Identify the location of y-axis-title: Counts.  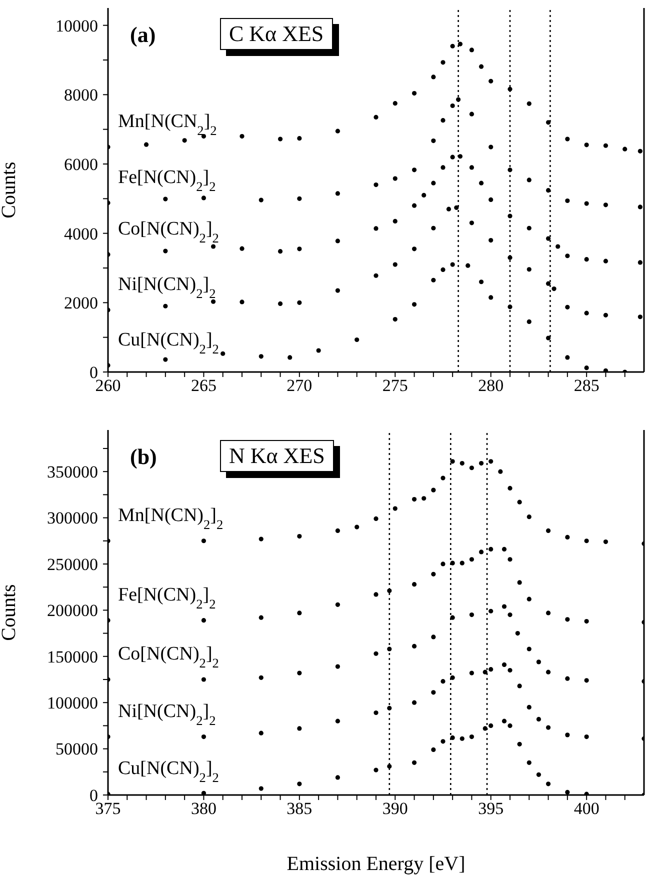
(10, 189).